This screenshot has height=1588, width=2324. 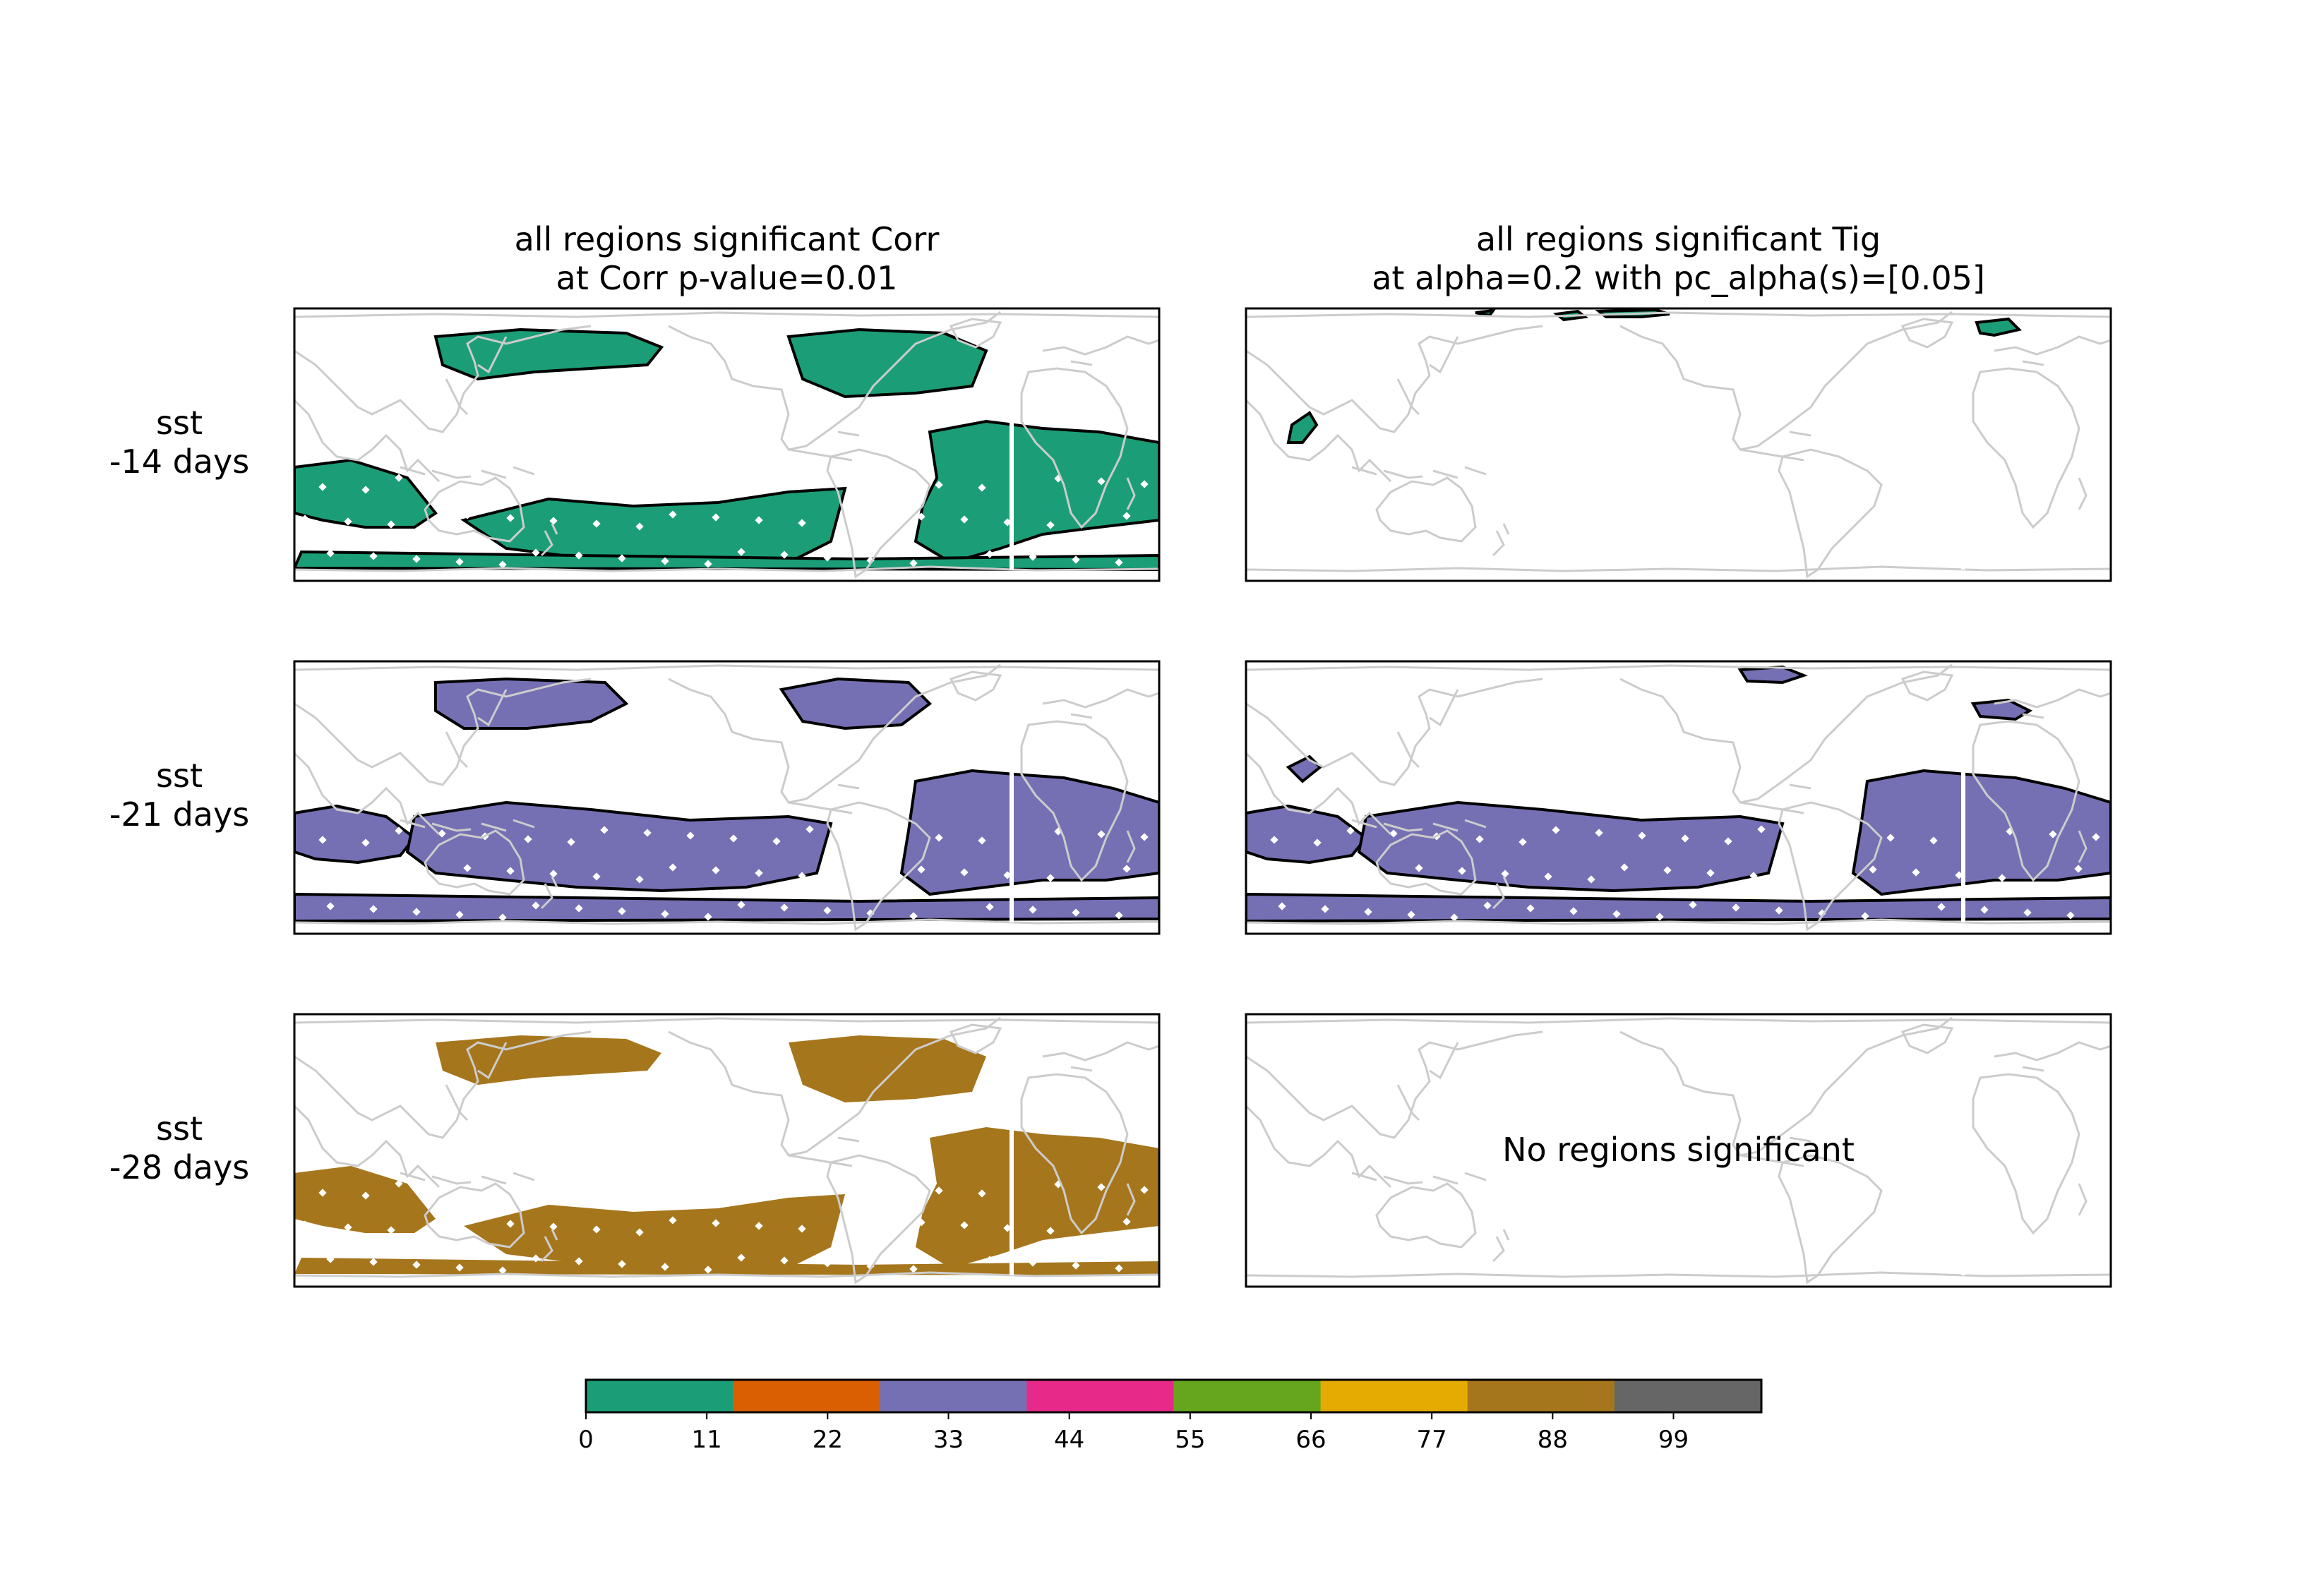 I want to click on colorbar-frame, so click(x=1174, y=1396).